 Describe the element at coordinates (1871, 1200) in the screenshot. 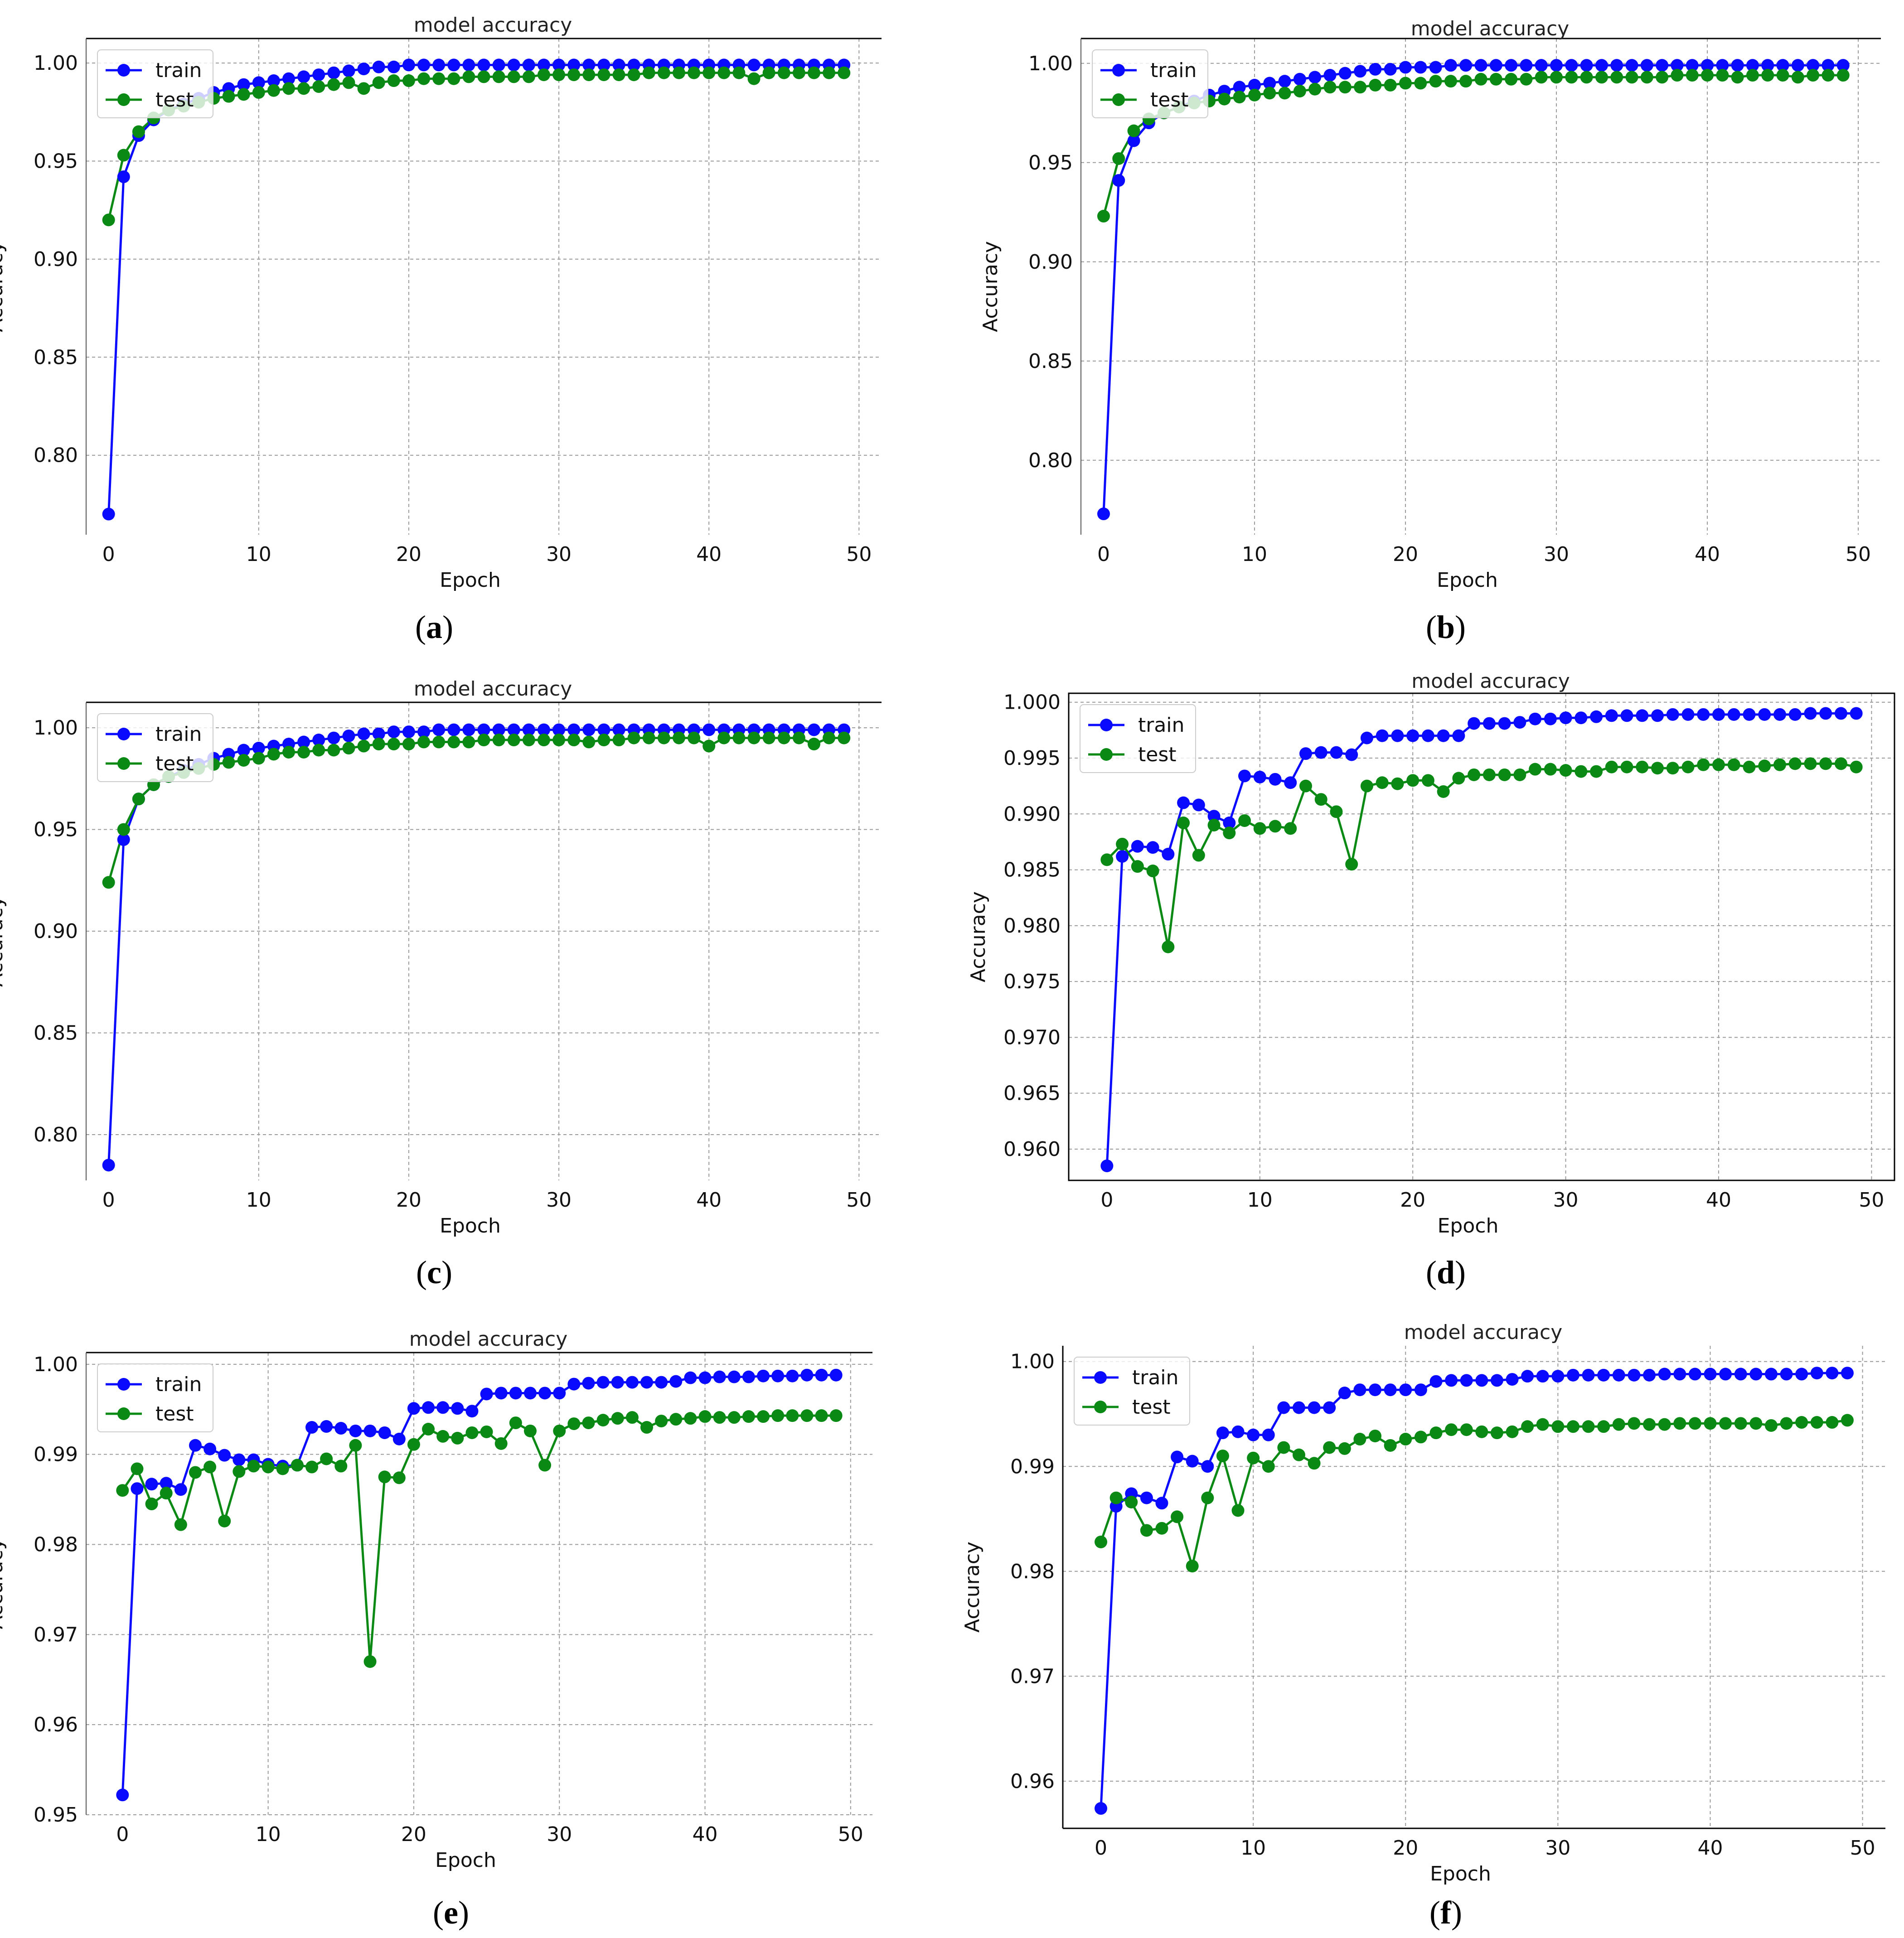

I see `x-tick-label: 50` at that location.